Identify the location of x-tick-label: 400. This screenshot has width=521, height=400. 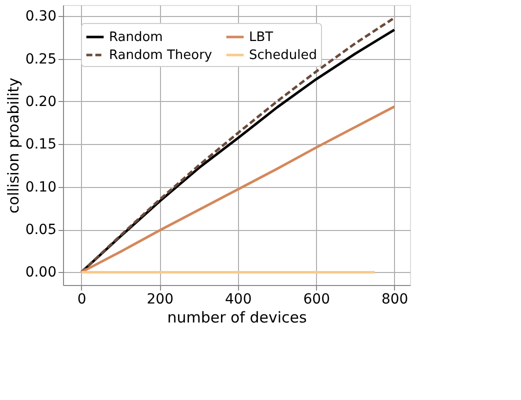
(238, 300).